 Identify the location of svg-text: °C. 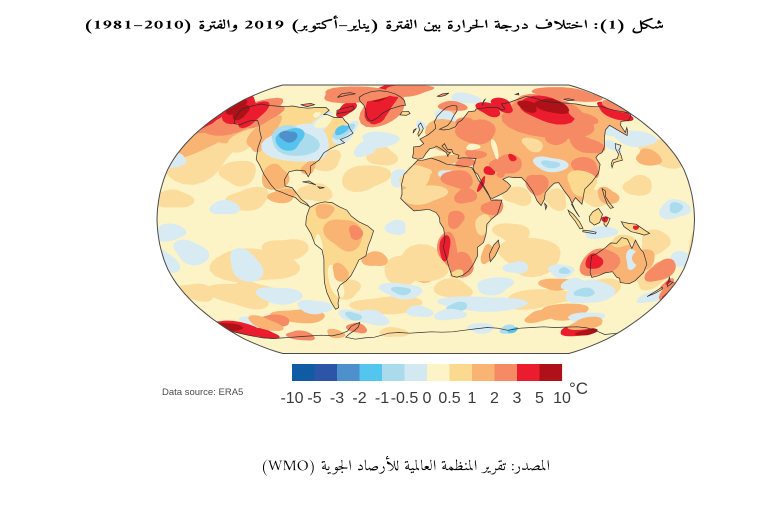
(578, 388).